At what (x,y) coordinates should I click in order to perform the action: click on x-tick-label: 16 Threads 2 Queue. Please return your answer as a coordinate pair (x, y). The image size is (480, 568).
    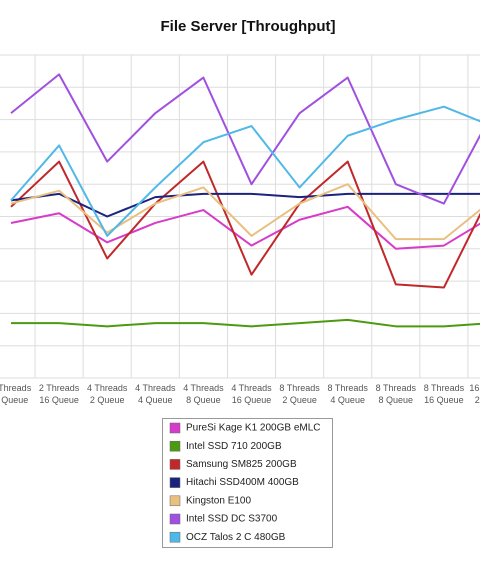
    Looking at the image, I should click on (474, 394).